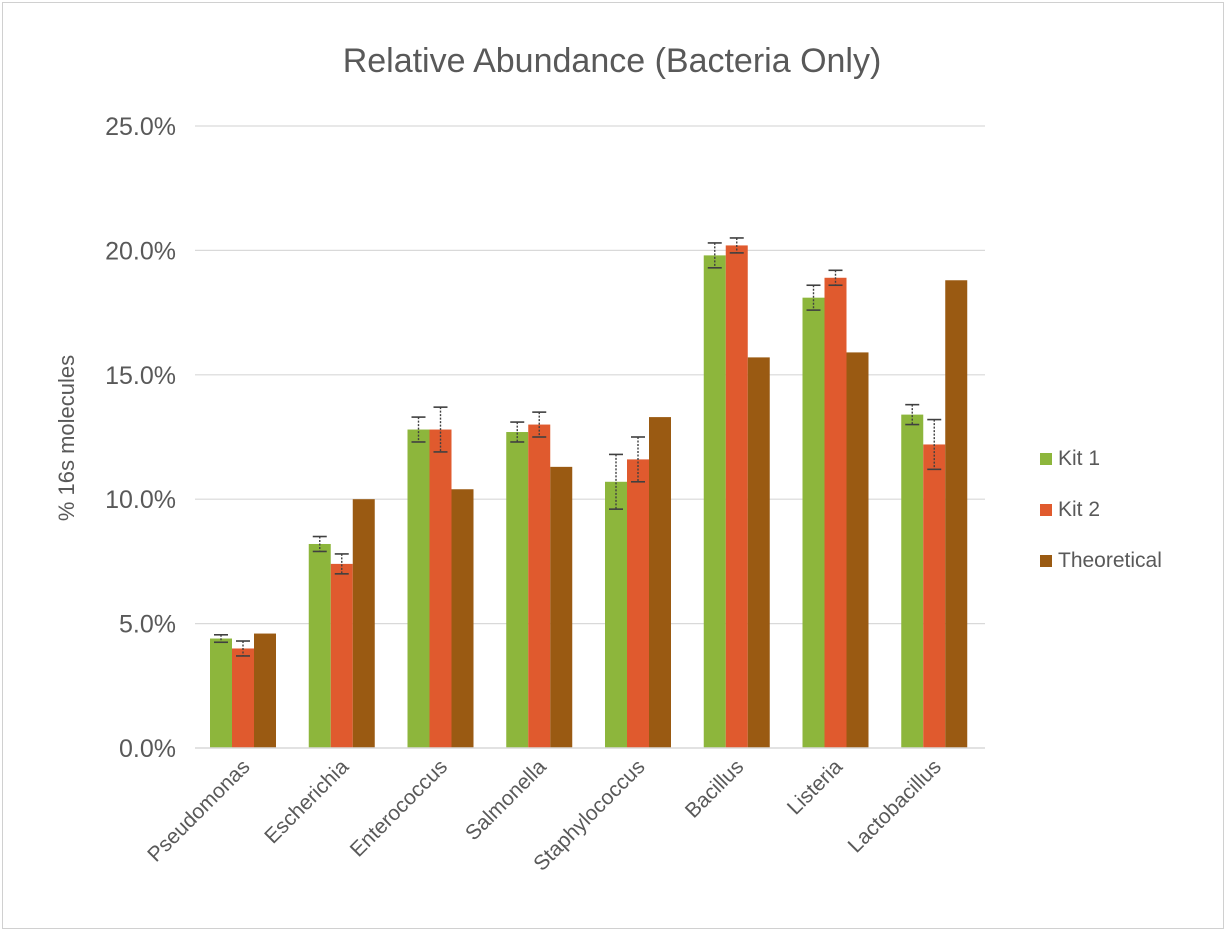  Describe the element at coordinates (1101, 509) in the screenshot. I see `legend: Kit 1 Kit 2 Theoretical` at that location.